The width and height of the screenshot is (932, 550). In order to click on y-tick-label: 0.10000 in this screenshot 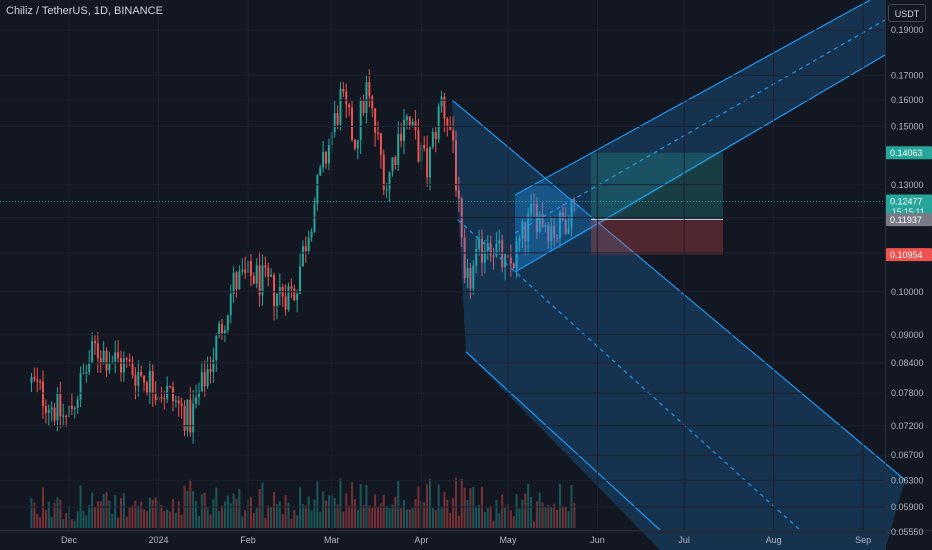, I will do `click(907, 292)`.